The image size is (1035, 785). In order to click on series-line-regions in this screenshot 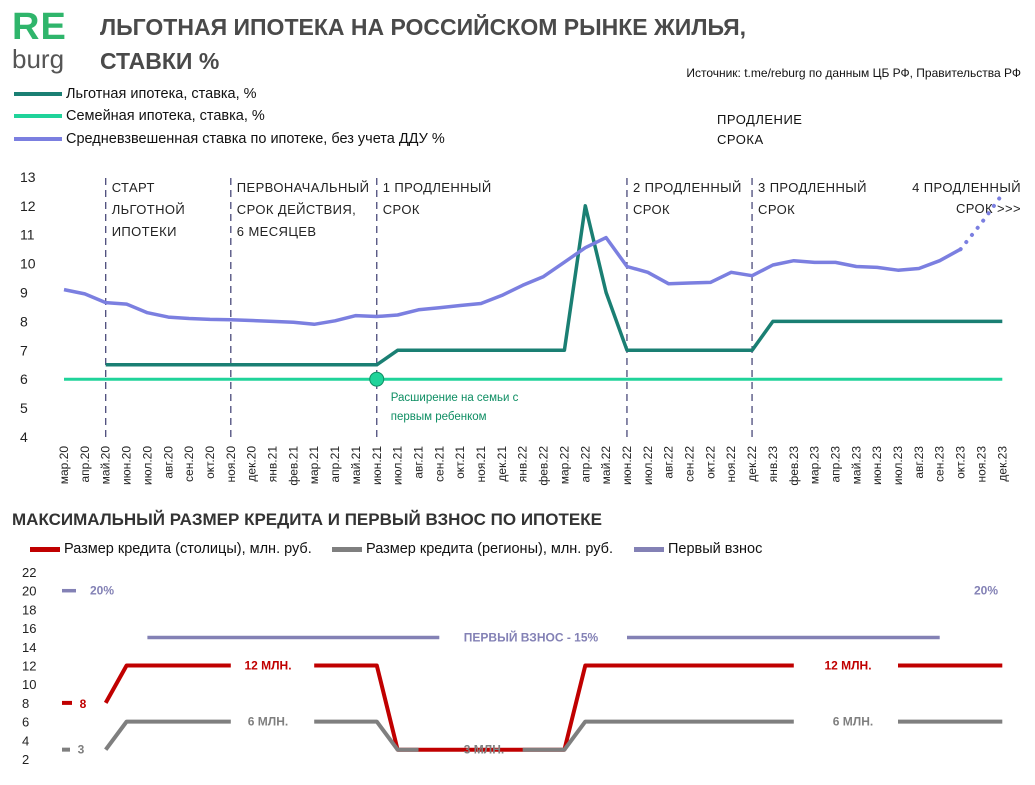, I will do `click(553, 735)`.